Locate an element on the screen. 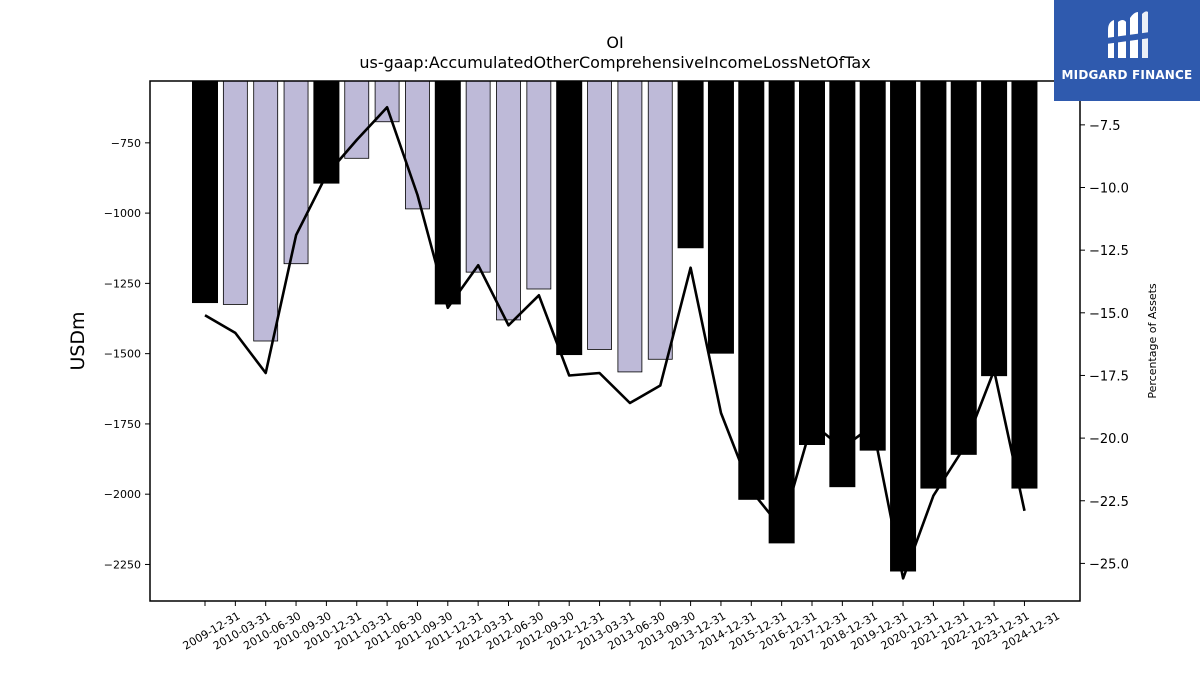  chart-title: OI is located at coordinates (614, 42).